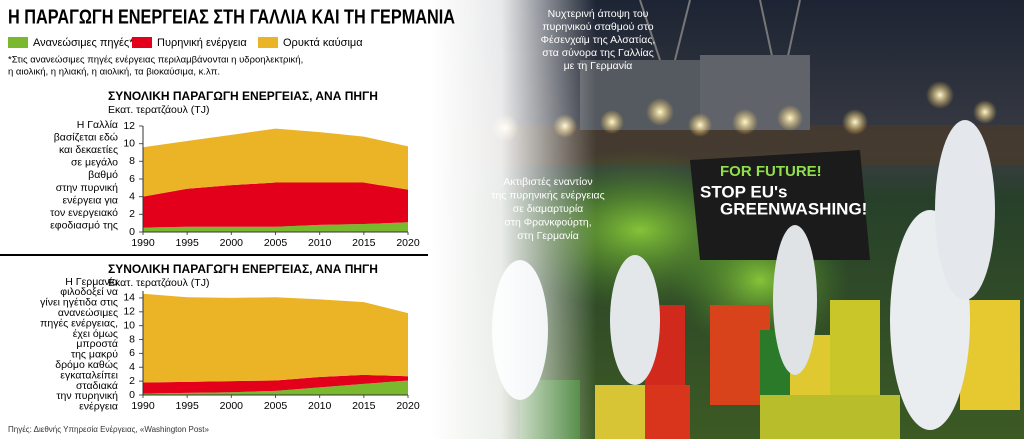  I want to click on side-note: εφοδιασμό της, so click(84, 226).